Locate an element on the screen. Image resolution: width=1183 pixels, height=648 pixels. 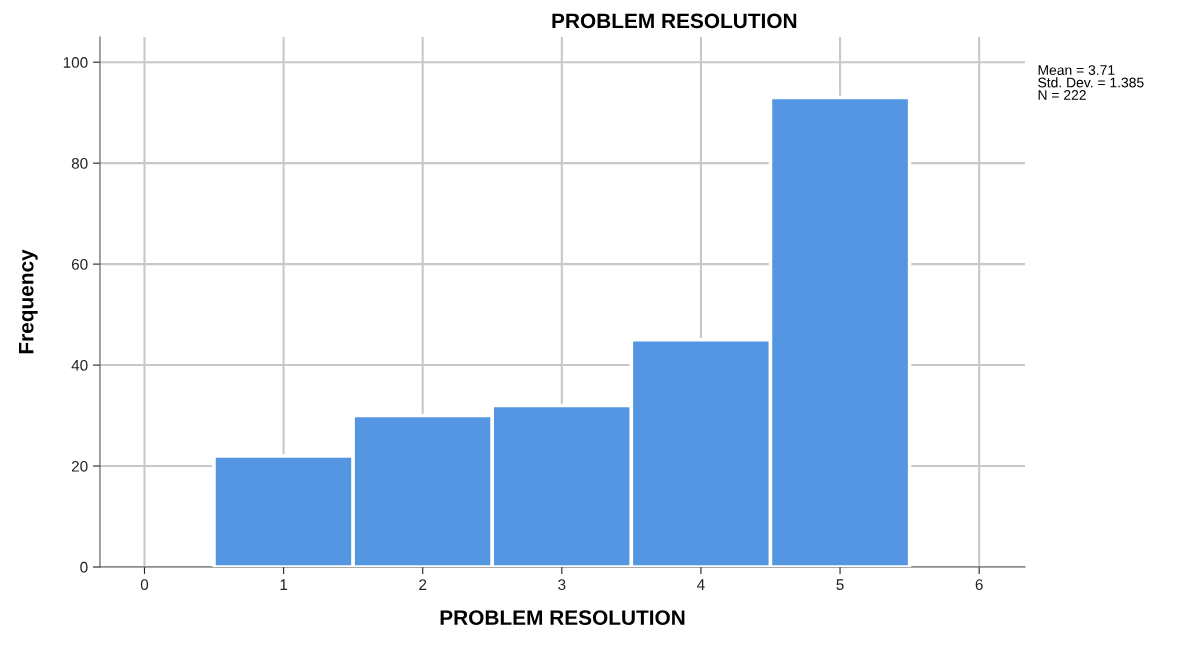
y-tick-label: 0 is located at coordinates (84, 567).